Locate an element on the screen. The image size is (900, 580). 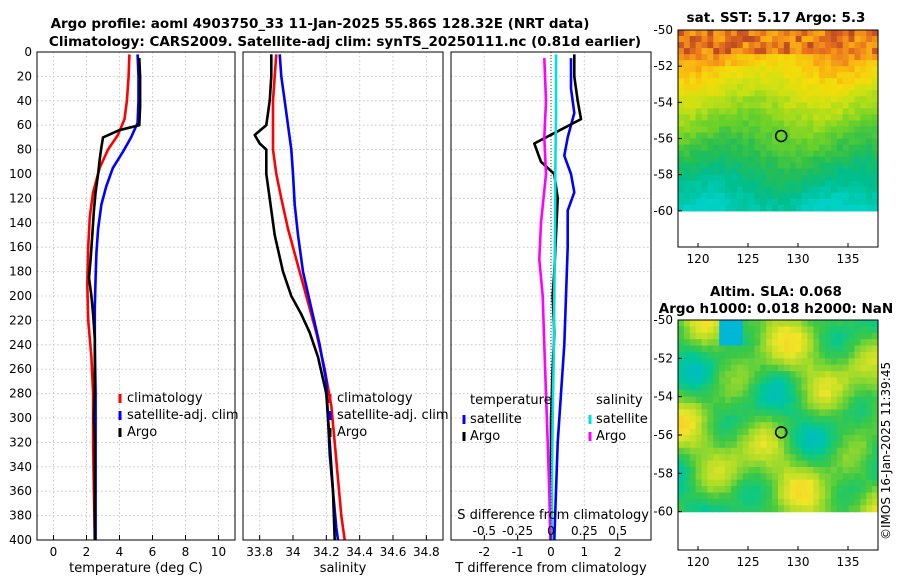
legend-label: satellite-adj. clim is located at coordinates (393, 415).